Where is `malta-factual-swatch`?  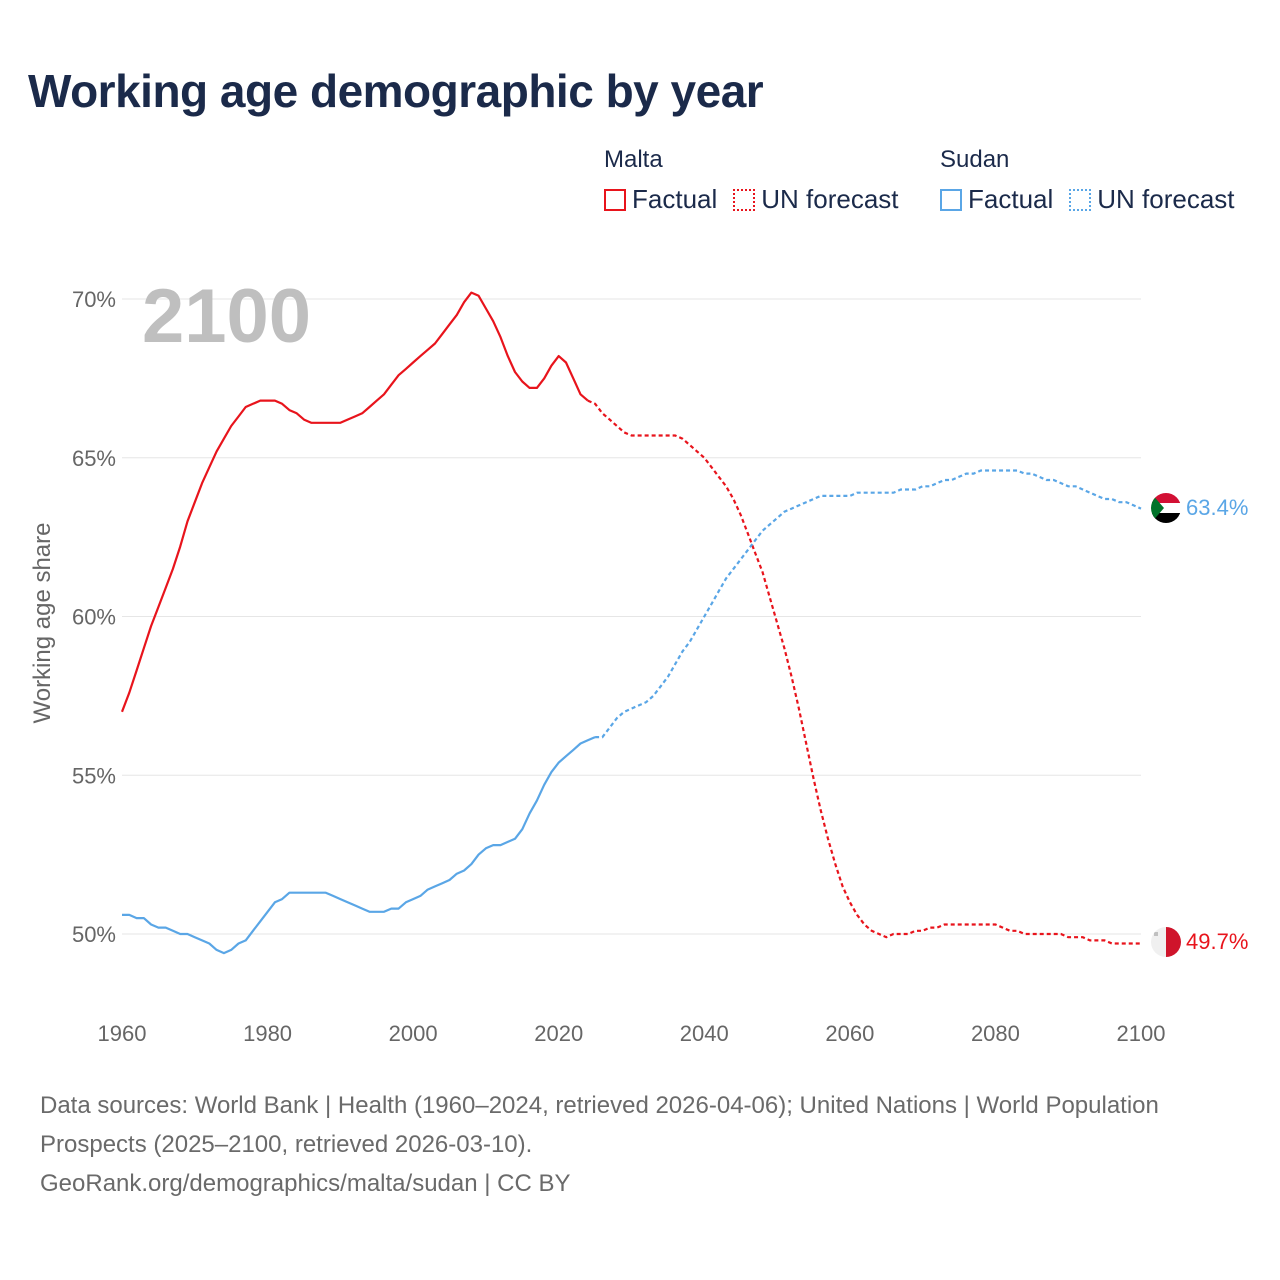
malta-factual-swatch is located at coordinates (615, 199).